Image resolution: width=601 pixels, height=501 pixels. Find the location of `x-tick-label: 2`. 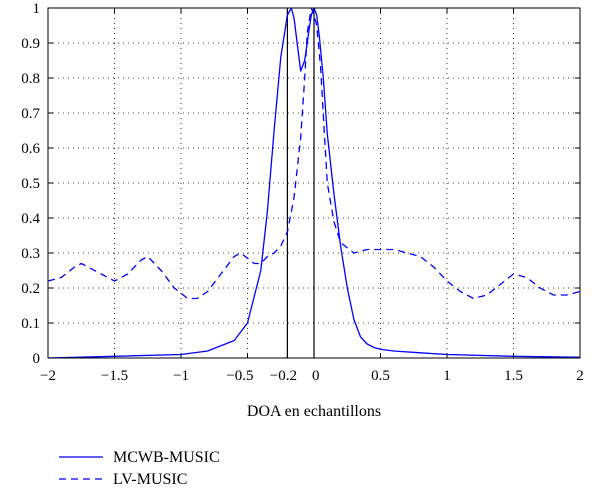

x-tick-label: 2 is located at coordinates (580, 376).